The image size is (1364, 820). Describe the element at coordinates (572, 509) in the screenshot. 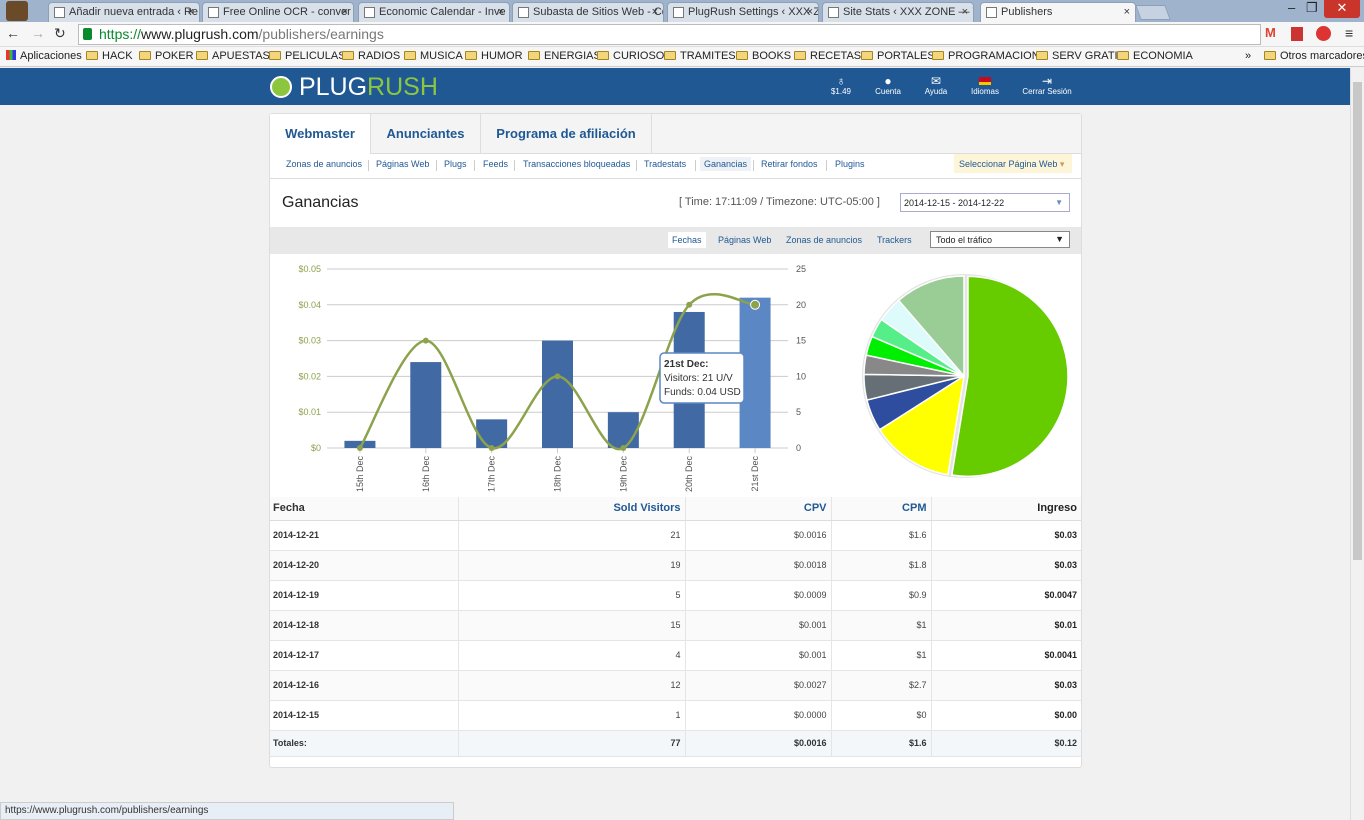

I see `column-header: Sold Visitors` at that location.